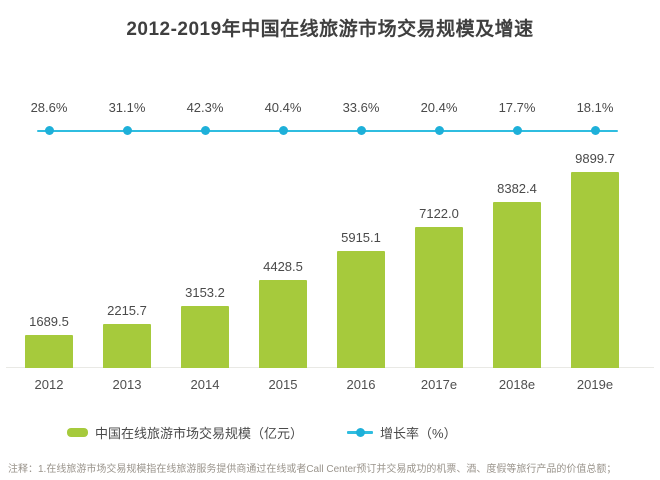  What do you see at coordinates (595, 158) in the screenshot?
I see `bar-value-label-2019e: 9899.7` at bounding box center [595, 158].